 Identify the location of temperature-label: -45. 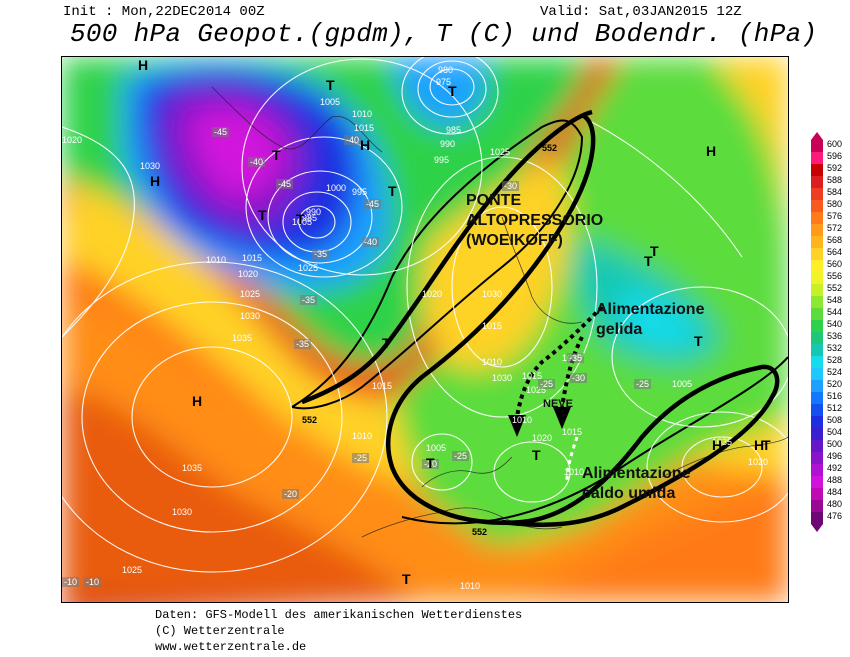
(285, 184).